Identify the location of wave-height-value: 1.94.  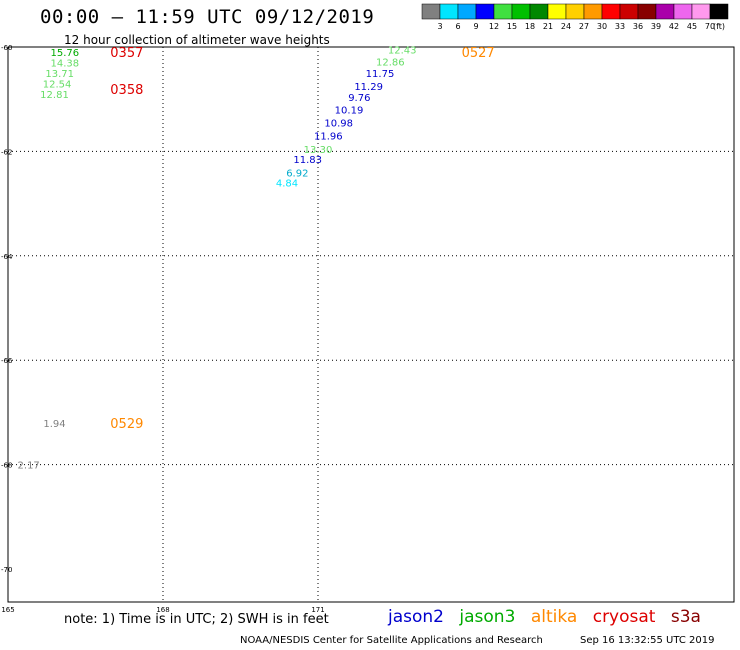
(54, 424).